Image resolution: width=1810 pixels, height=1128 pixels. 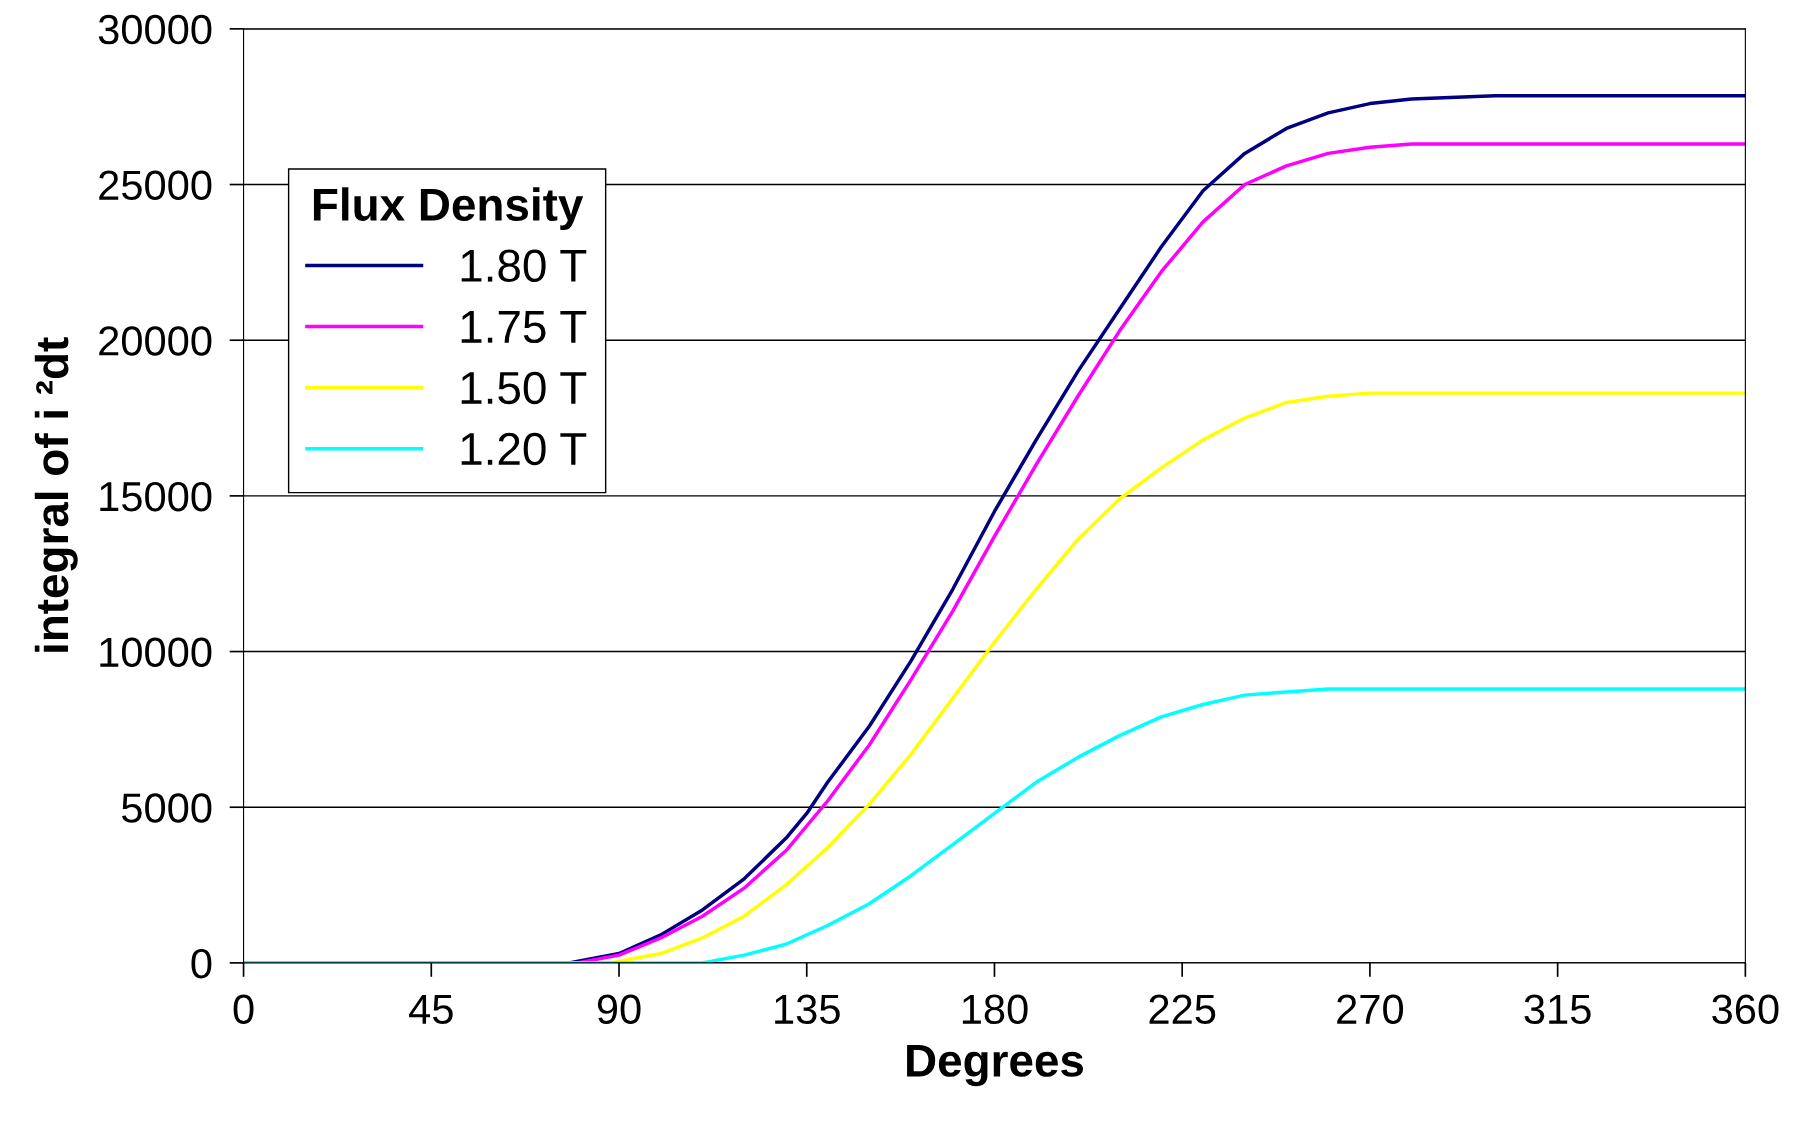 What do you see at coordinates (243, 1009) in the screenshot?
I see `x-tick-label: 0` at bounding box center [243, 1009].